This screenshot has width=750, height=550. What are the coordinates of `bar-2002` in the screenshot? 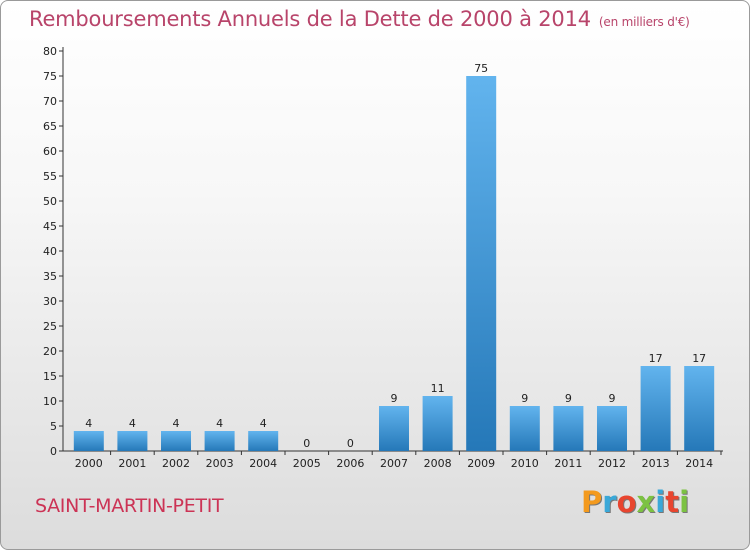 It's located at (176, 441).